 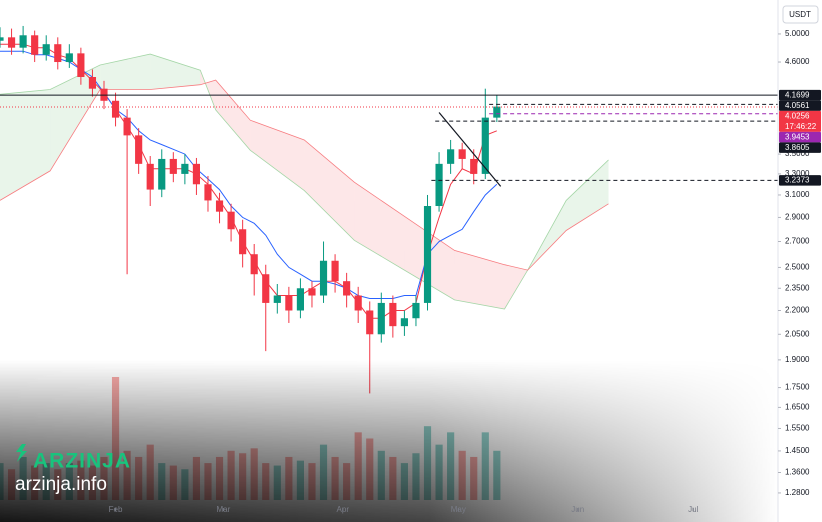 What do you see at coordinates (223, 509) in the screenshot?
I see `x-tick-label: Mar` at bounding box center [223, 509].